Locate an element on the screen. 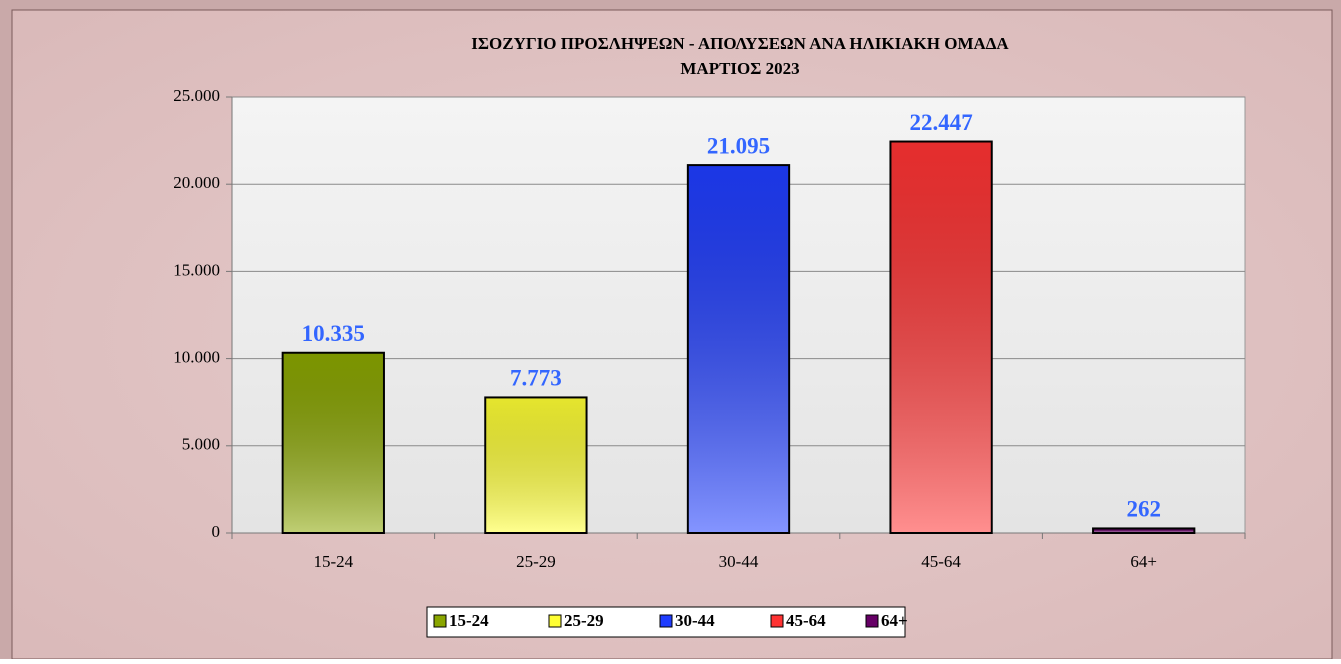 Image resolution: width=1341 pixels, height=664 pixels. data-label: 7.773 is located at coordinates (536, 378).